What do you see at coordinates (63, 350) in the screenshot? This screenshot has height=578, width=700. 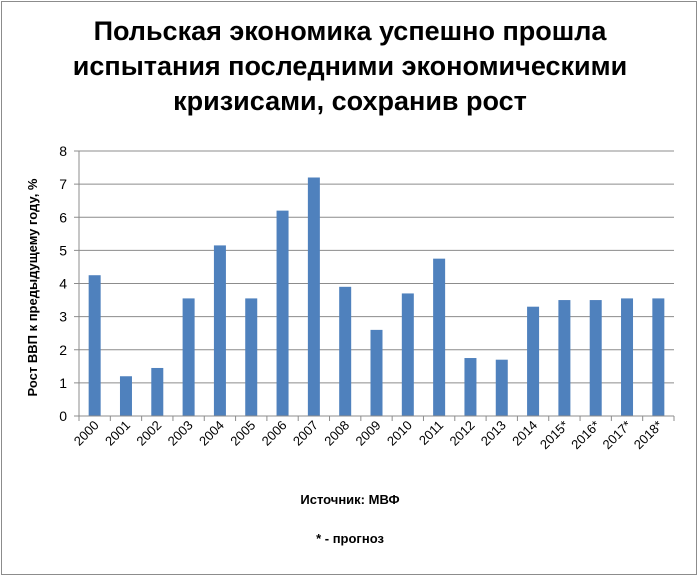 I see `y-tick-label-2: 2` at bounding box center [63, 350].